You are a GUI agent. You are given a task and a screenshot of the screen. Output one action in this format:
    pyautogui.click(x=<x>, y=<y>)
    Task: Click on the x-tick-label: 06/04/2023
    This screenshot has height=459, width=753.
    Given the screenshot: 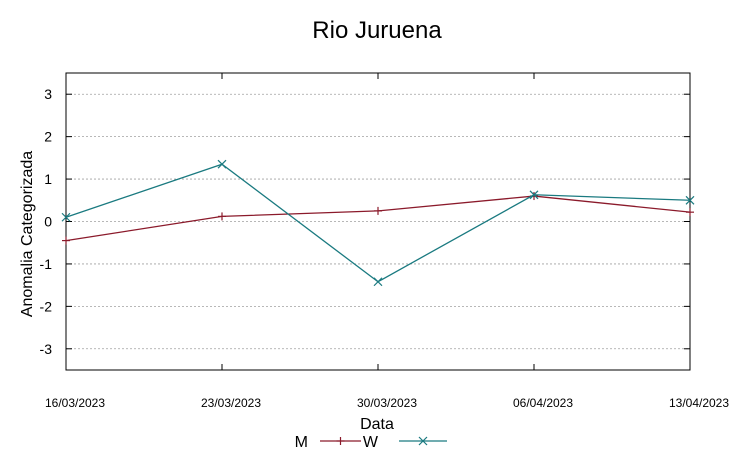 What is the action you would take?
    pyautogui.click(x=543, y=403)
    